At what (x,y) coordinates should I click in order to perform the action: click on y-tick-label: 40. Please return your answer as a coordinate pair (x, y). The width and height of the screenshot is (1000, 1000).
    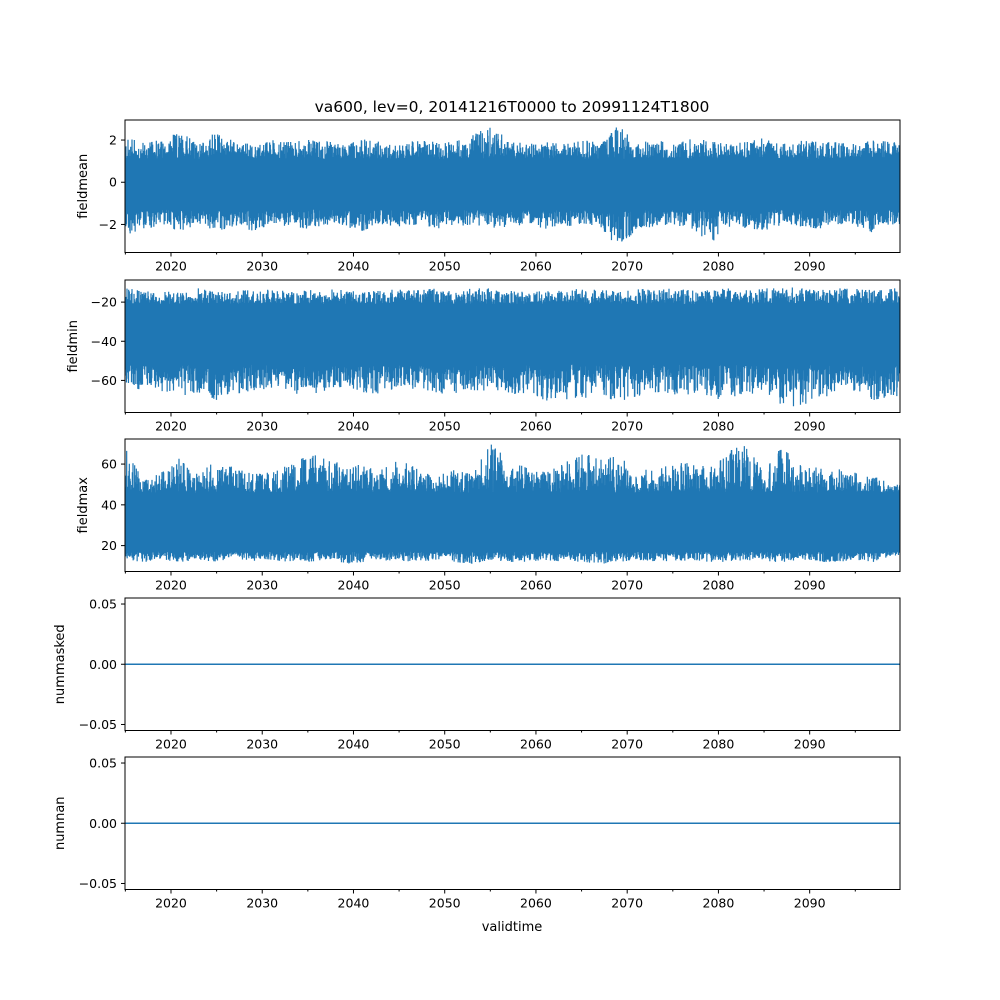
    Looking at the image, I should click on (109, 504).